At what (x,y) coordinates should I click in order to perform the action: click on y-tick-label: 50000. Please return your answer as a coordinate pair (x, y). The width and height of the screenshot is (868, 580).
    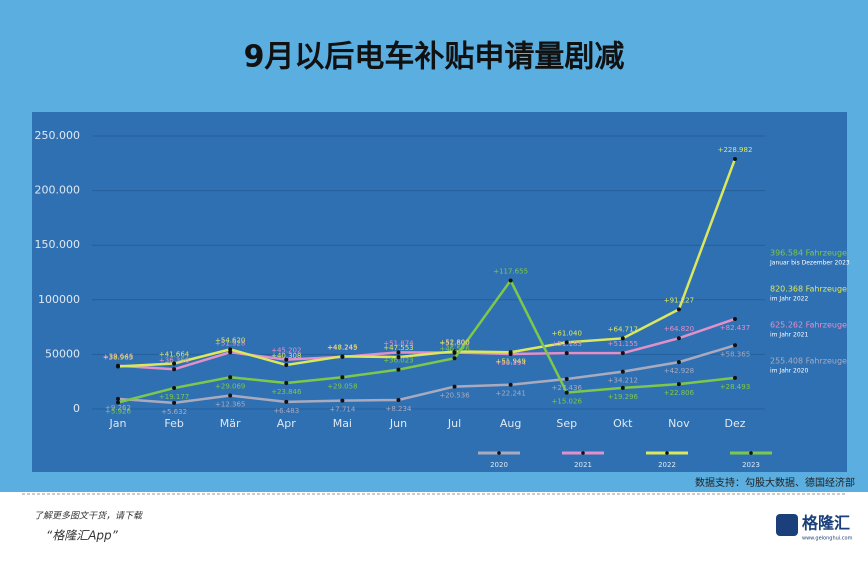
    Looking at the image, I should click on (62, 353).